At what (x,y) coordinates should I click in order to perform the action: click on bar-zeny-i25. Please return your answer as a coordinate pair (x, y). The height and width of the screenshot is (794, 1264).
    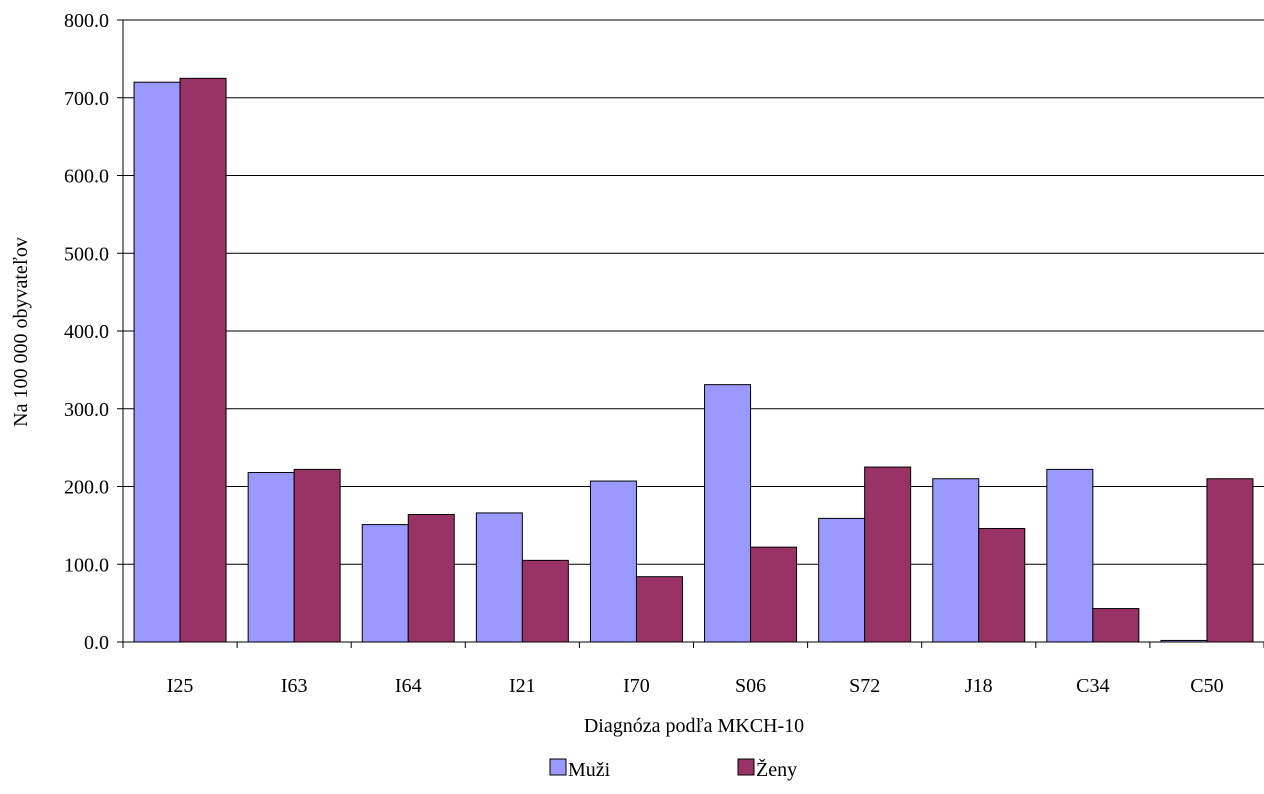
    Looking at the image, I should click on (203, 360).